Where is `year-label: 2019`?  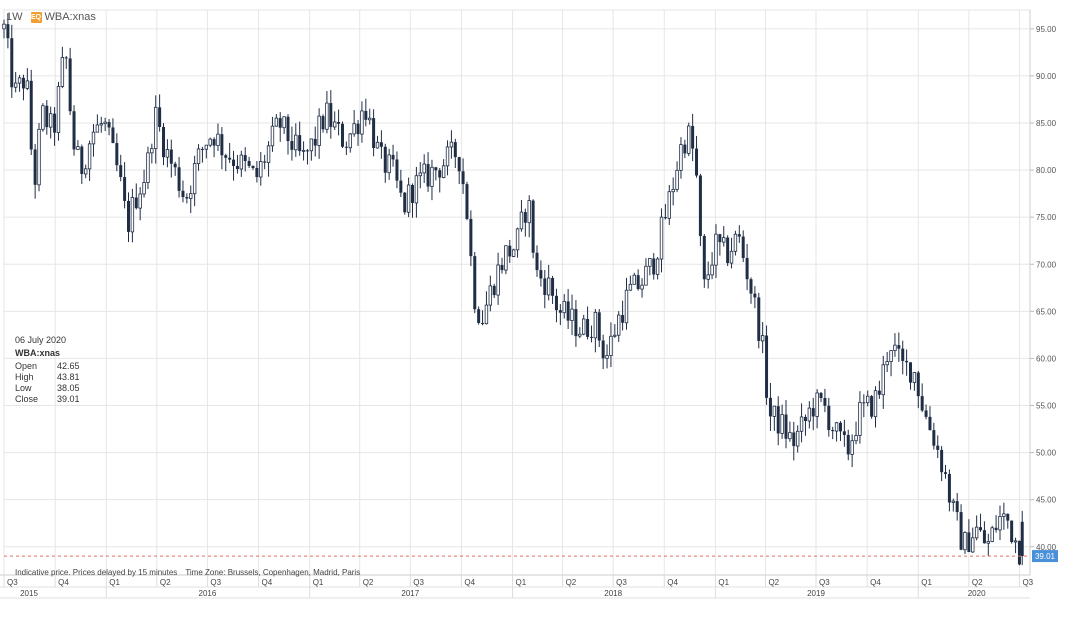
year-label: 2019 is located at coordinates (816, 593).